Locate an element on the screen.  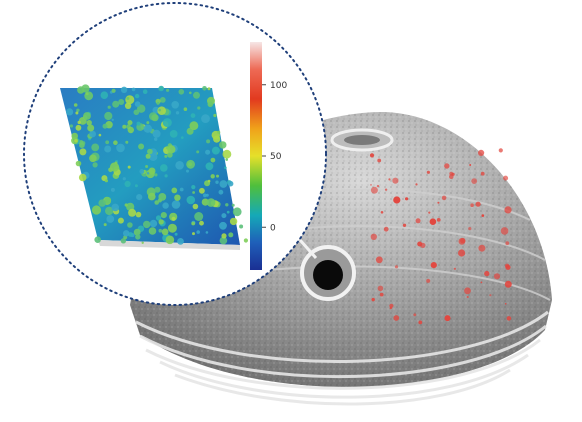
defect-pores is located at coordinates (440, 236).